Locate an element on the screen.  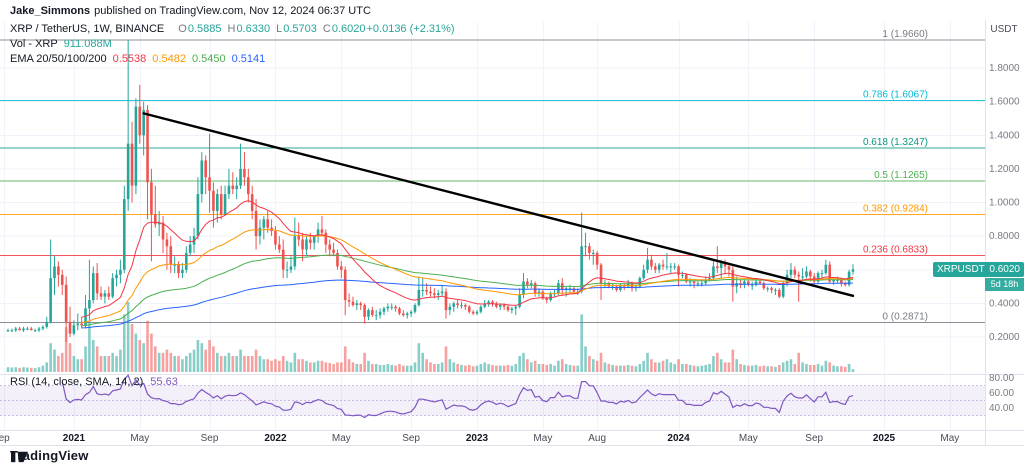
badge-price: 0.6020 is located at coordinates (1004, 269).